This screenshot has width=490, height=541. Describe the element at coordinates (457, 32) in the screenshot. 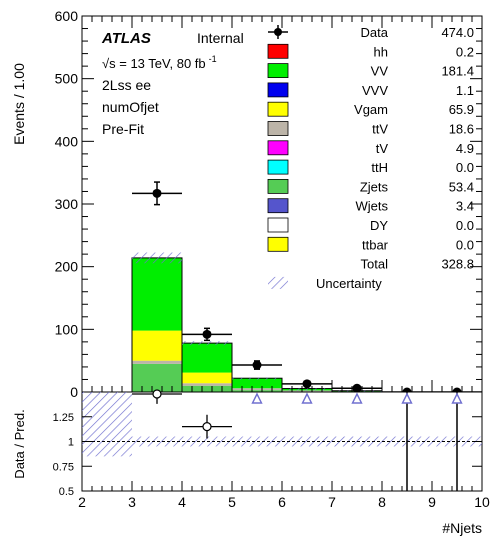

I see `legend-value-data: 474.0` at that location.